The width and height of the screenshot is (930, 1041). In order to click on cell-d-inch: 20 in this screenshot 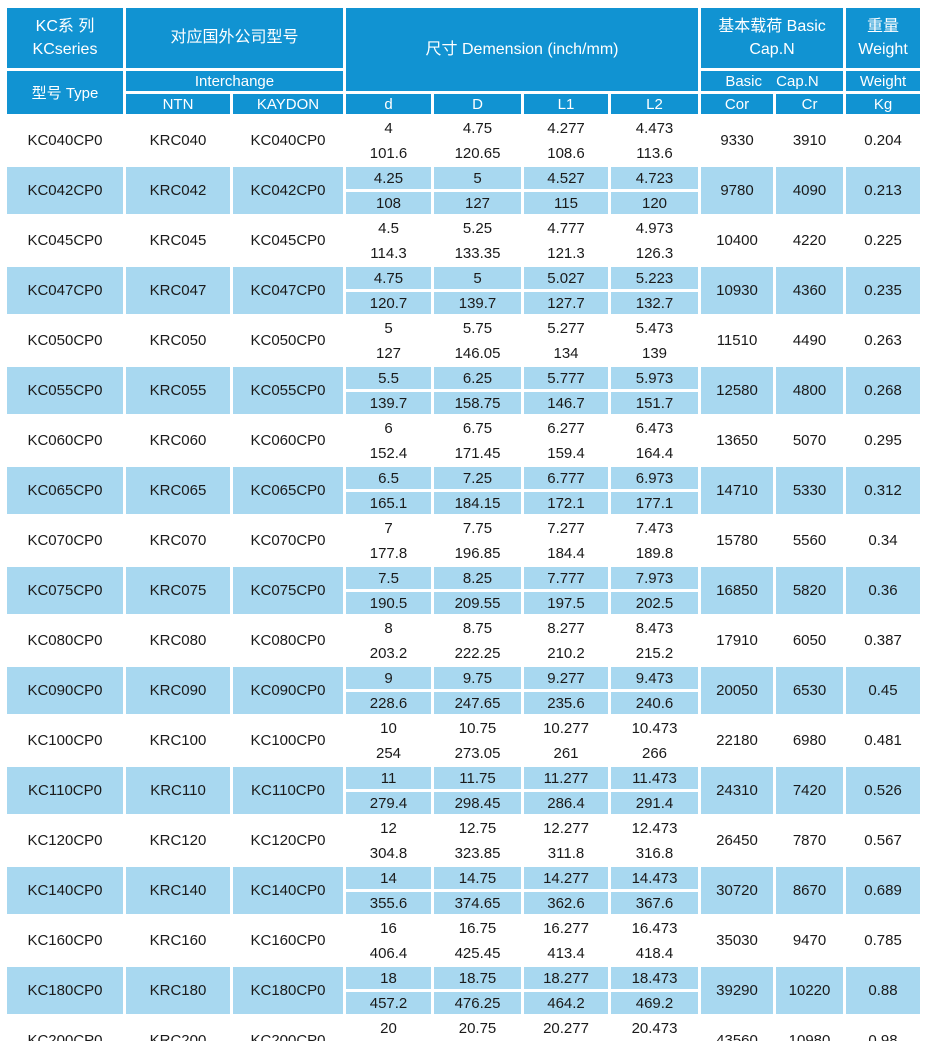, I will do `click(389, 1028)`.